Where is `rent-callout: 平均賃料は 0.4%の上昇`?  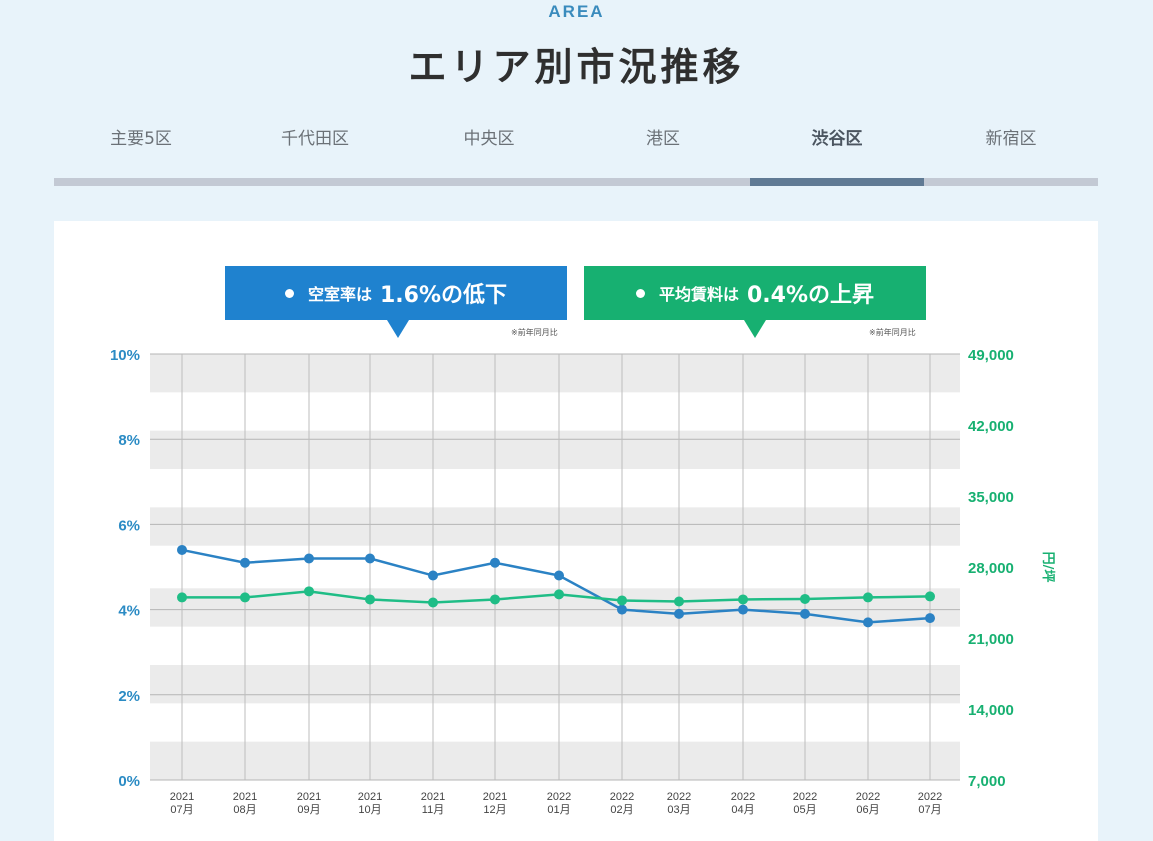 rent-callout: 平均賃料は 0.4%の上昇 is located at coordinates (755, 302).